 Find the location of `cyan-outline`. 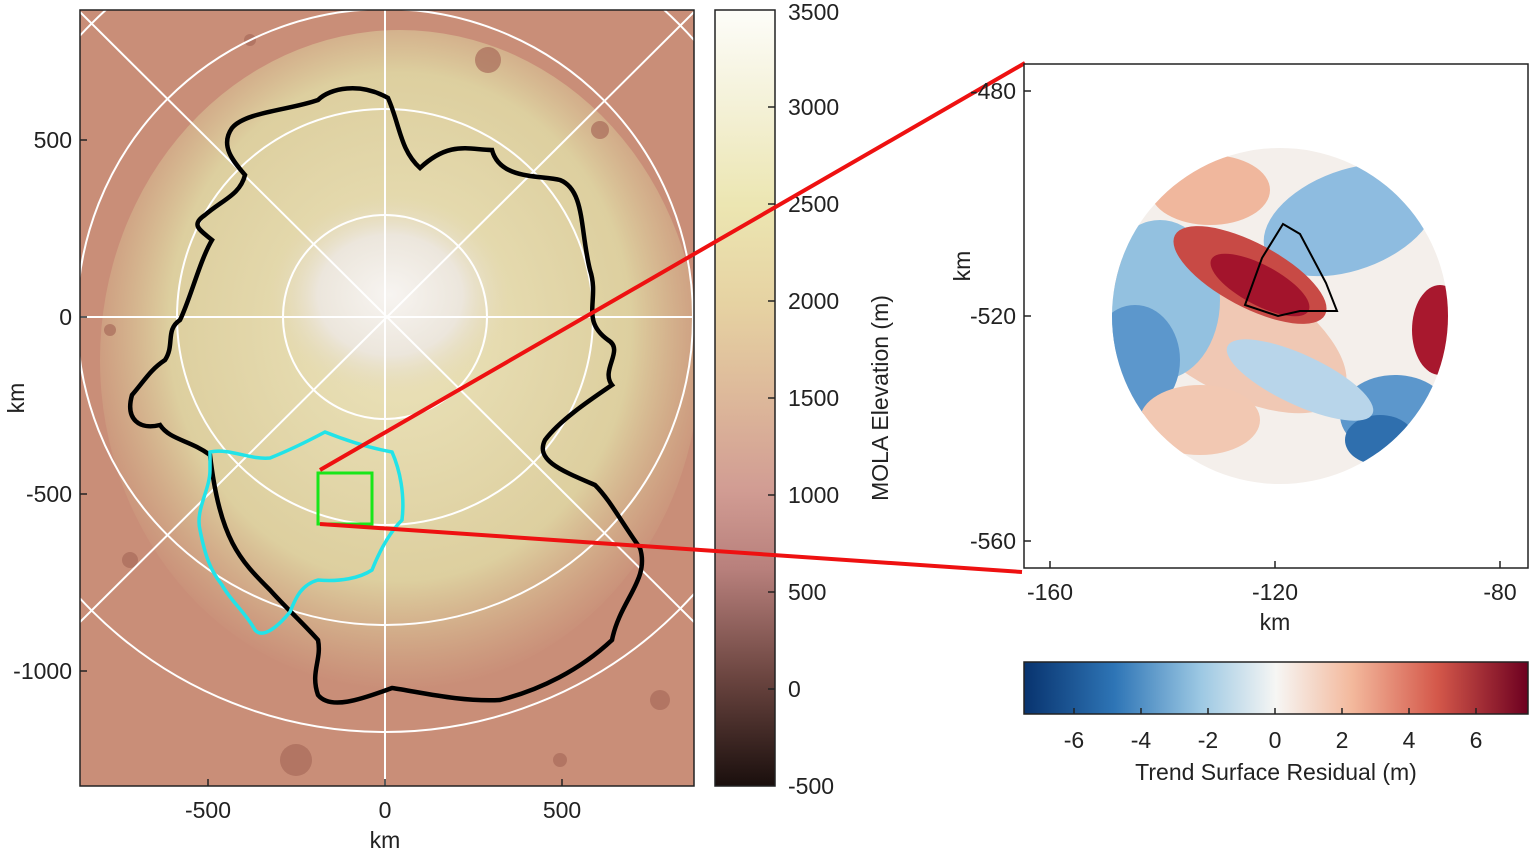

cyan-outline is located at coordinates (301, 532).